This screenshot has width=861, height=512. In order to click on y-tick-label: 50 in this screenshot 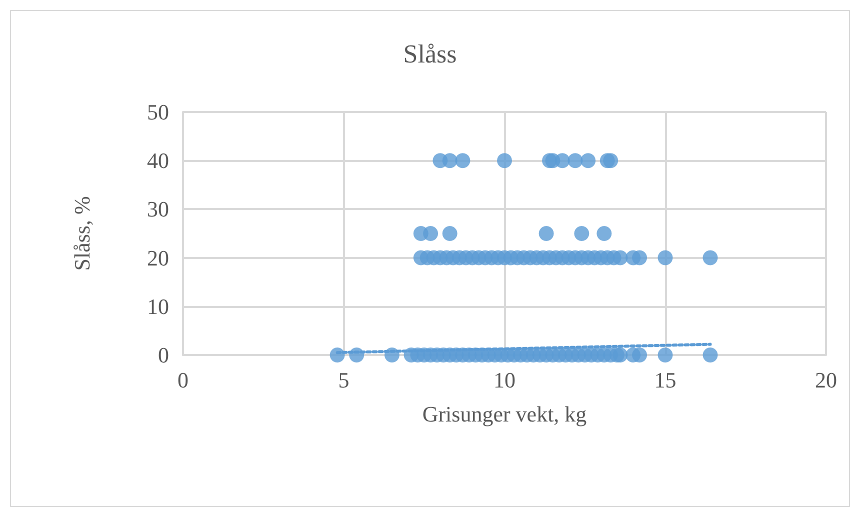, I will do `click(158, 112)`.